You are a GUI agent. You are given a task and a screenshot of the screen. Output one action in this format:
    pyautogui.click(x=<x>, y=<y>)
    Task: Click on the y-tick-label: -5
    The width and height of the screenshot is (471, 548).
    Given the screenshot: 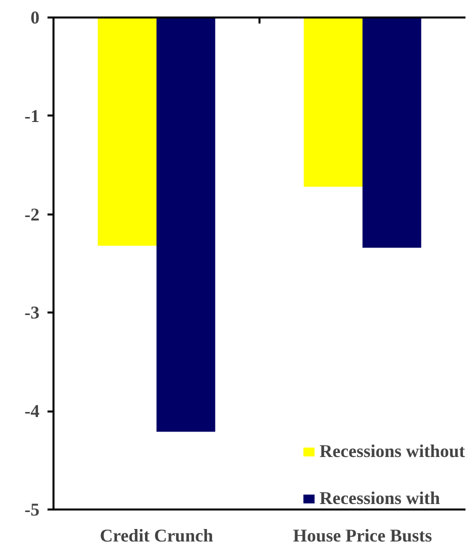 What is the action you would take?
    pyautogui.click(x=32, y=510)
    